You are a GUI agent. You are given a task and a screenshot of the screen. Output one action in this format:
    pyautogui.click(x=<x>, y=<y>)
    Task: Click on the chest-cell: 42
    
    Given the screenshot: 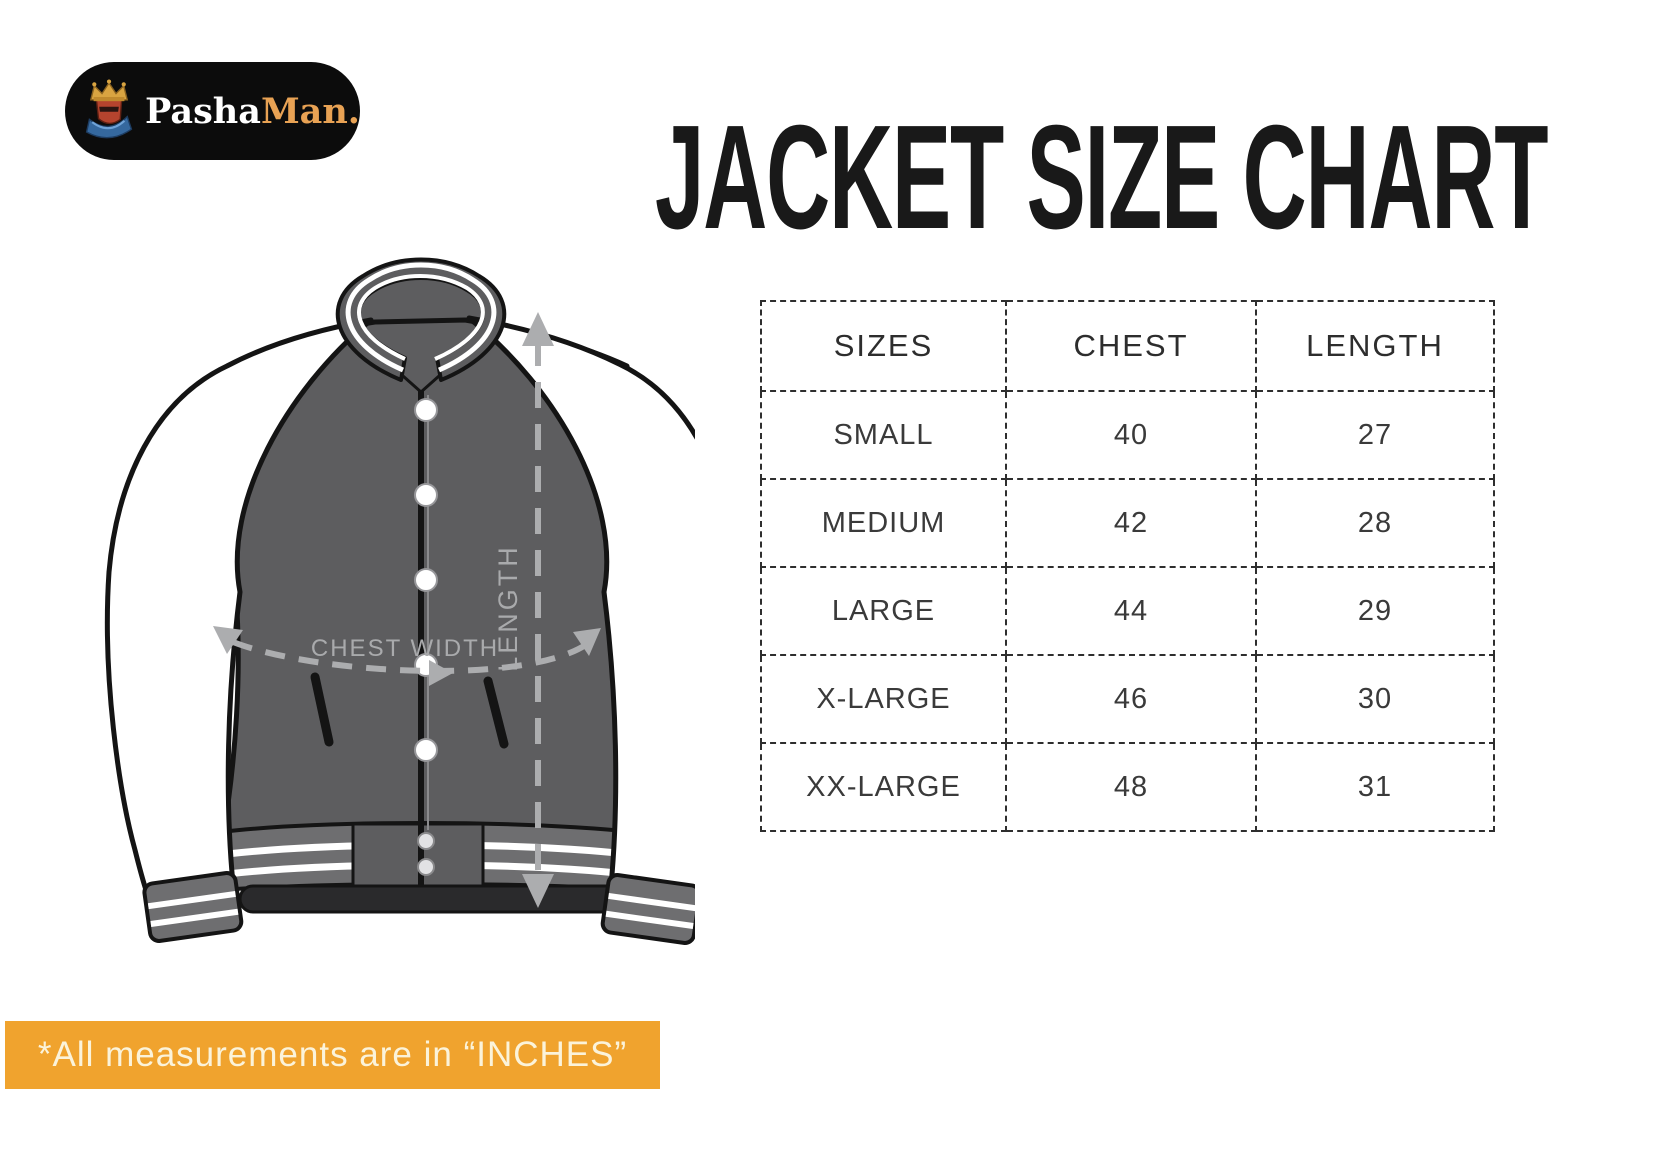 What is the action you would take?
    pyautogui.click(x=1131, y=523)
    